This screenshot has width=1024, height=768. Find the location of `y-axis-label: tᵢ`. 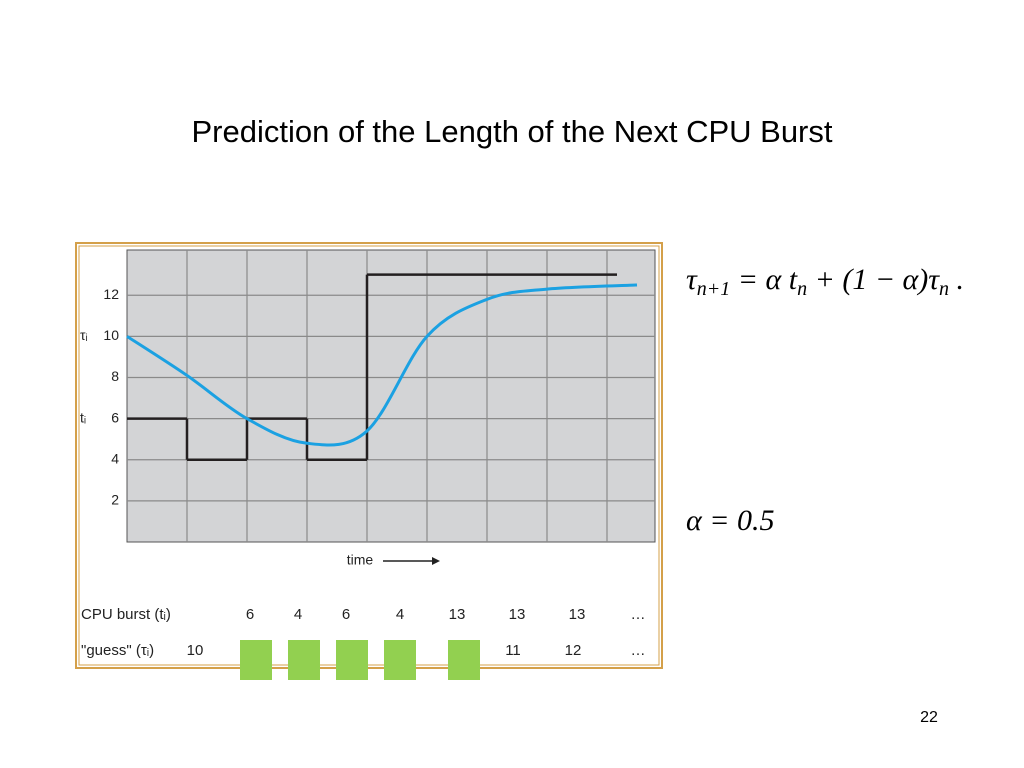

y-axis-label: tᵢ is located at coordinates (83, 417).